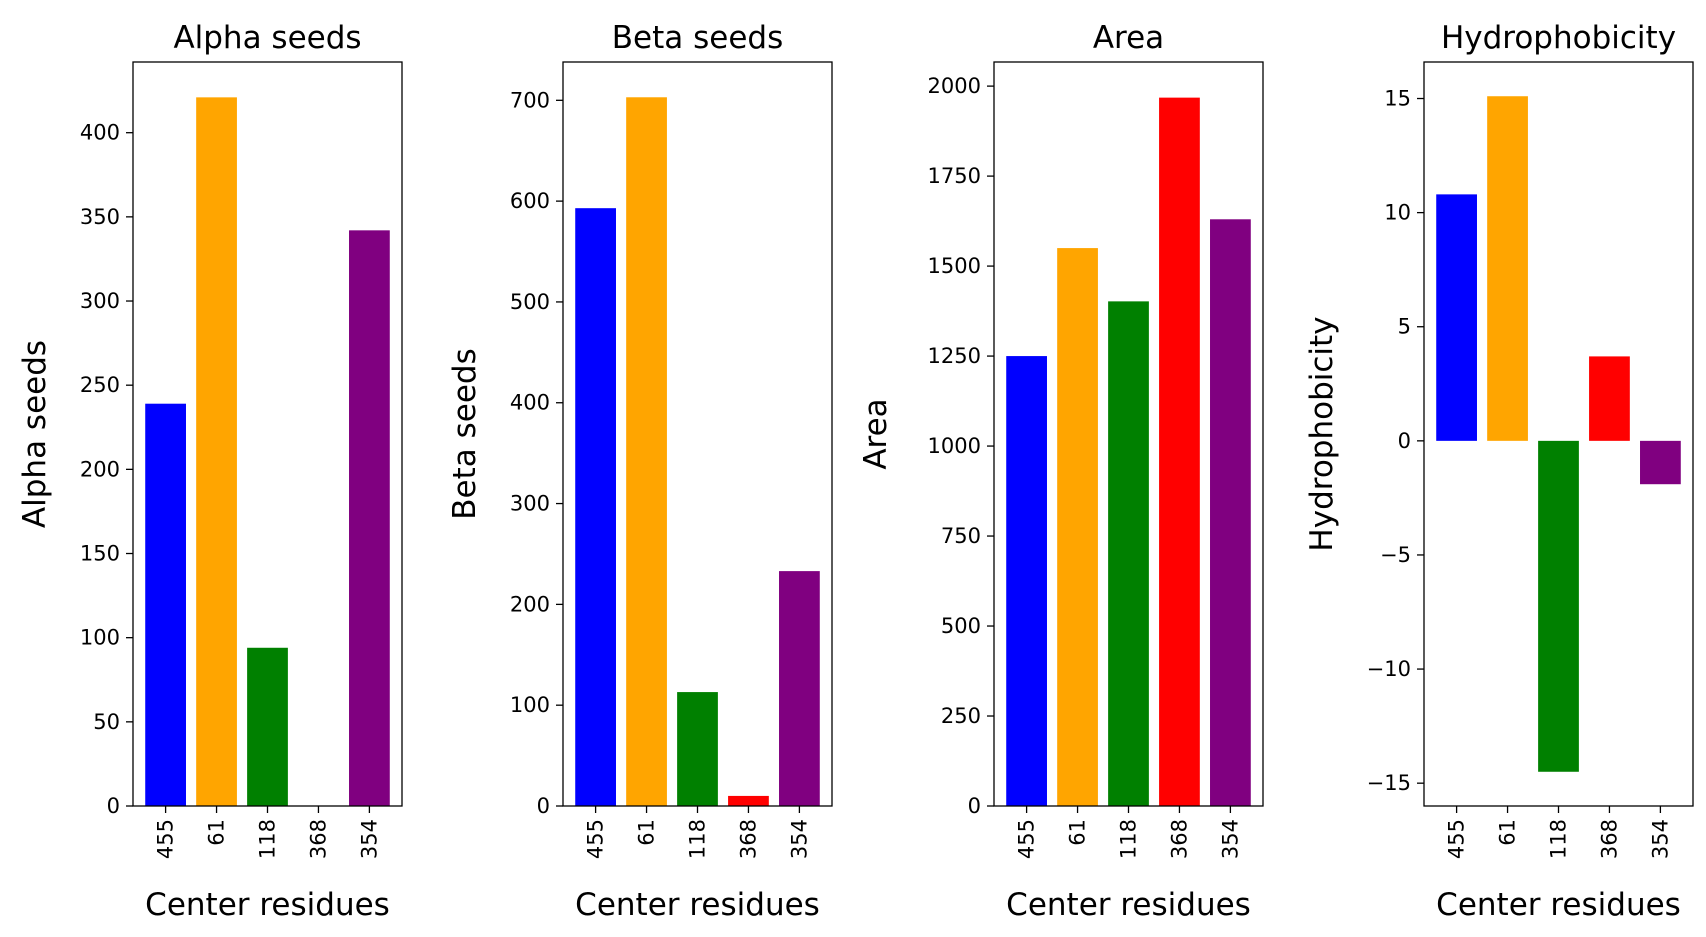  I want to click on y-tick-label: 1750, so click(954, 176).